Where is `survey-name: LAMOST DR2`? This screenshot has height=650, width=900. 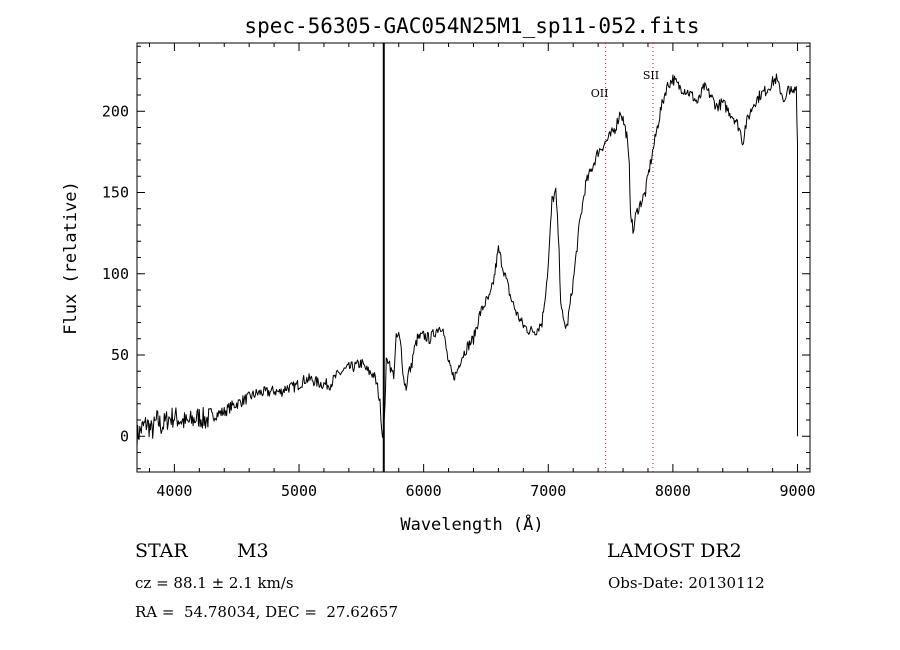 survey-name: LAMOST DR2 is located at coordinates (674, 551).